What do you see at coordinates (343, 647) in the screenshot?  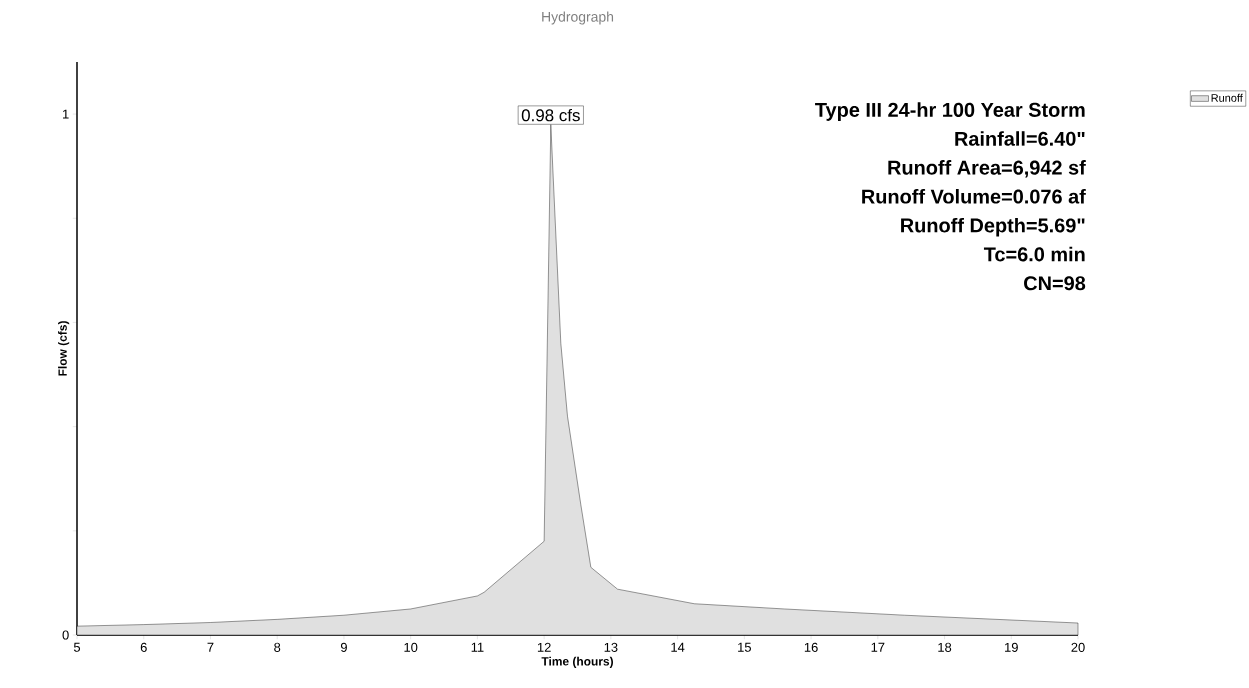 I see `x-tick-label: 9` at bounding box center [343, 647].